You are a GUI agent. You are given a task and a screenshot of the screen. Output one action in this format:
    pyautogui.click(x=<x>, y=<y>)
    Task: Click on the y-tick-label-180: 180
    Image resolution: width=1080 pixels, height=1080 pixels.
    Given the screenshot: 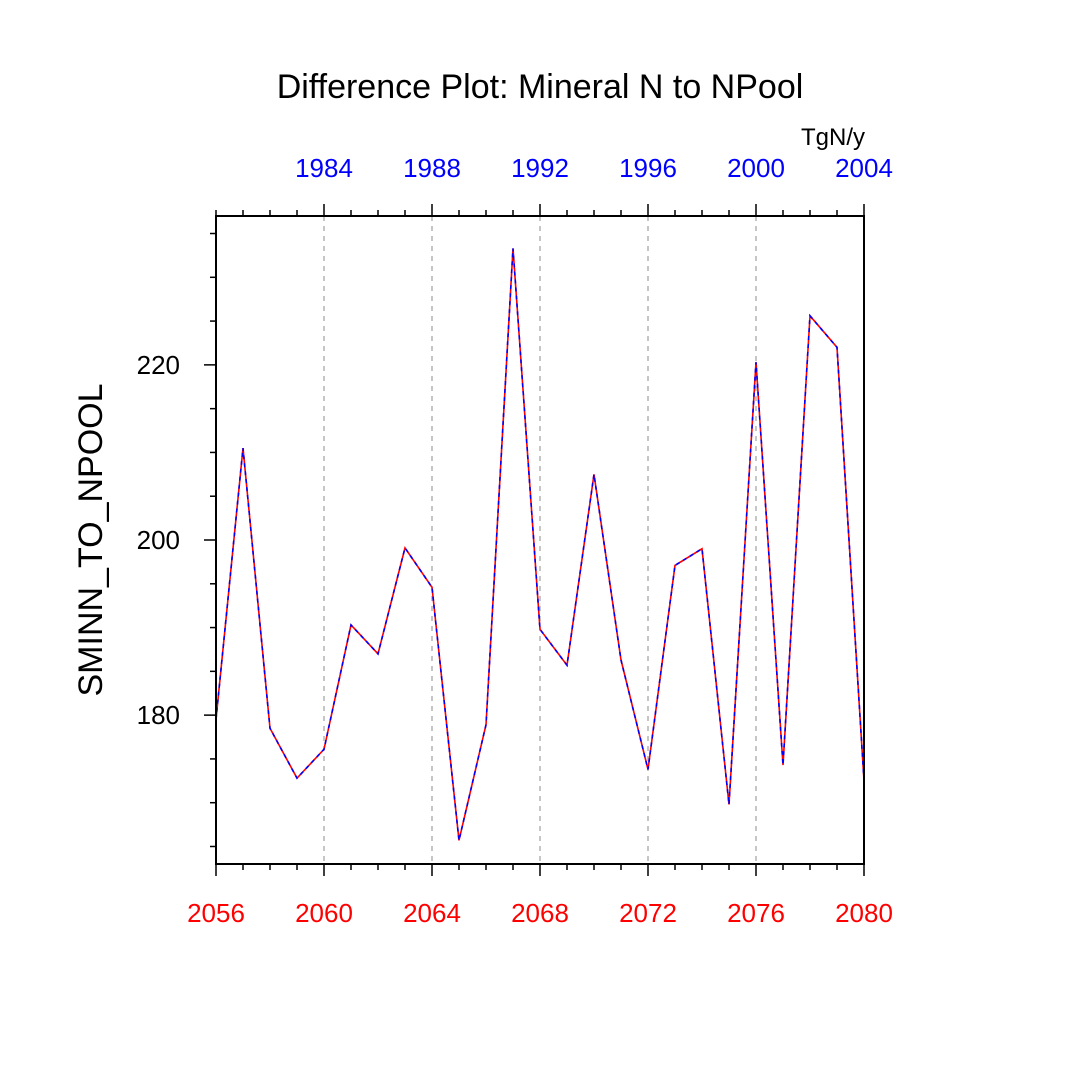 What is the action you would take?
    pyautogui.click(x=158, y=715)
    